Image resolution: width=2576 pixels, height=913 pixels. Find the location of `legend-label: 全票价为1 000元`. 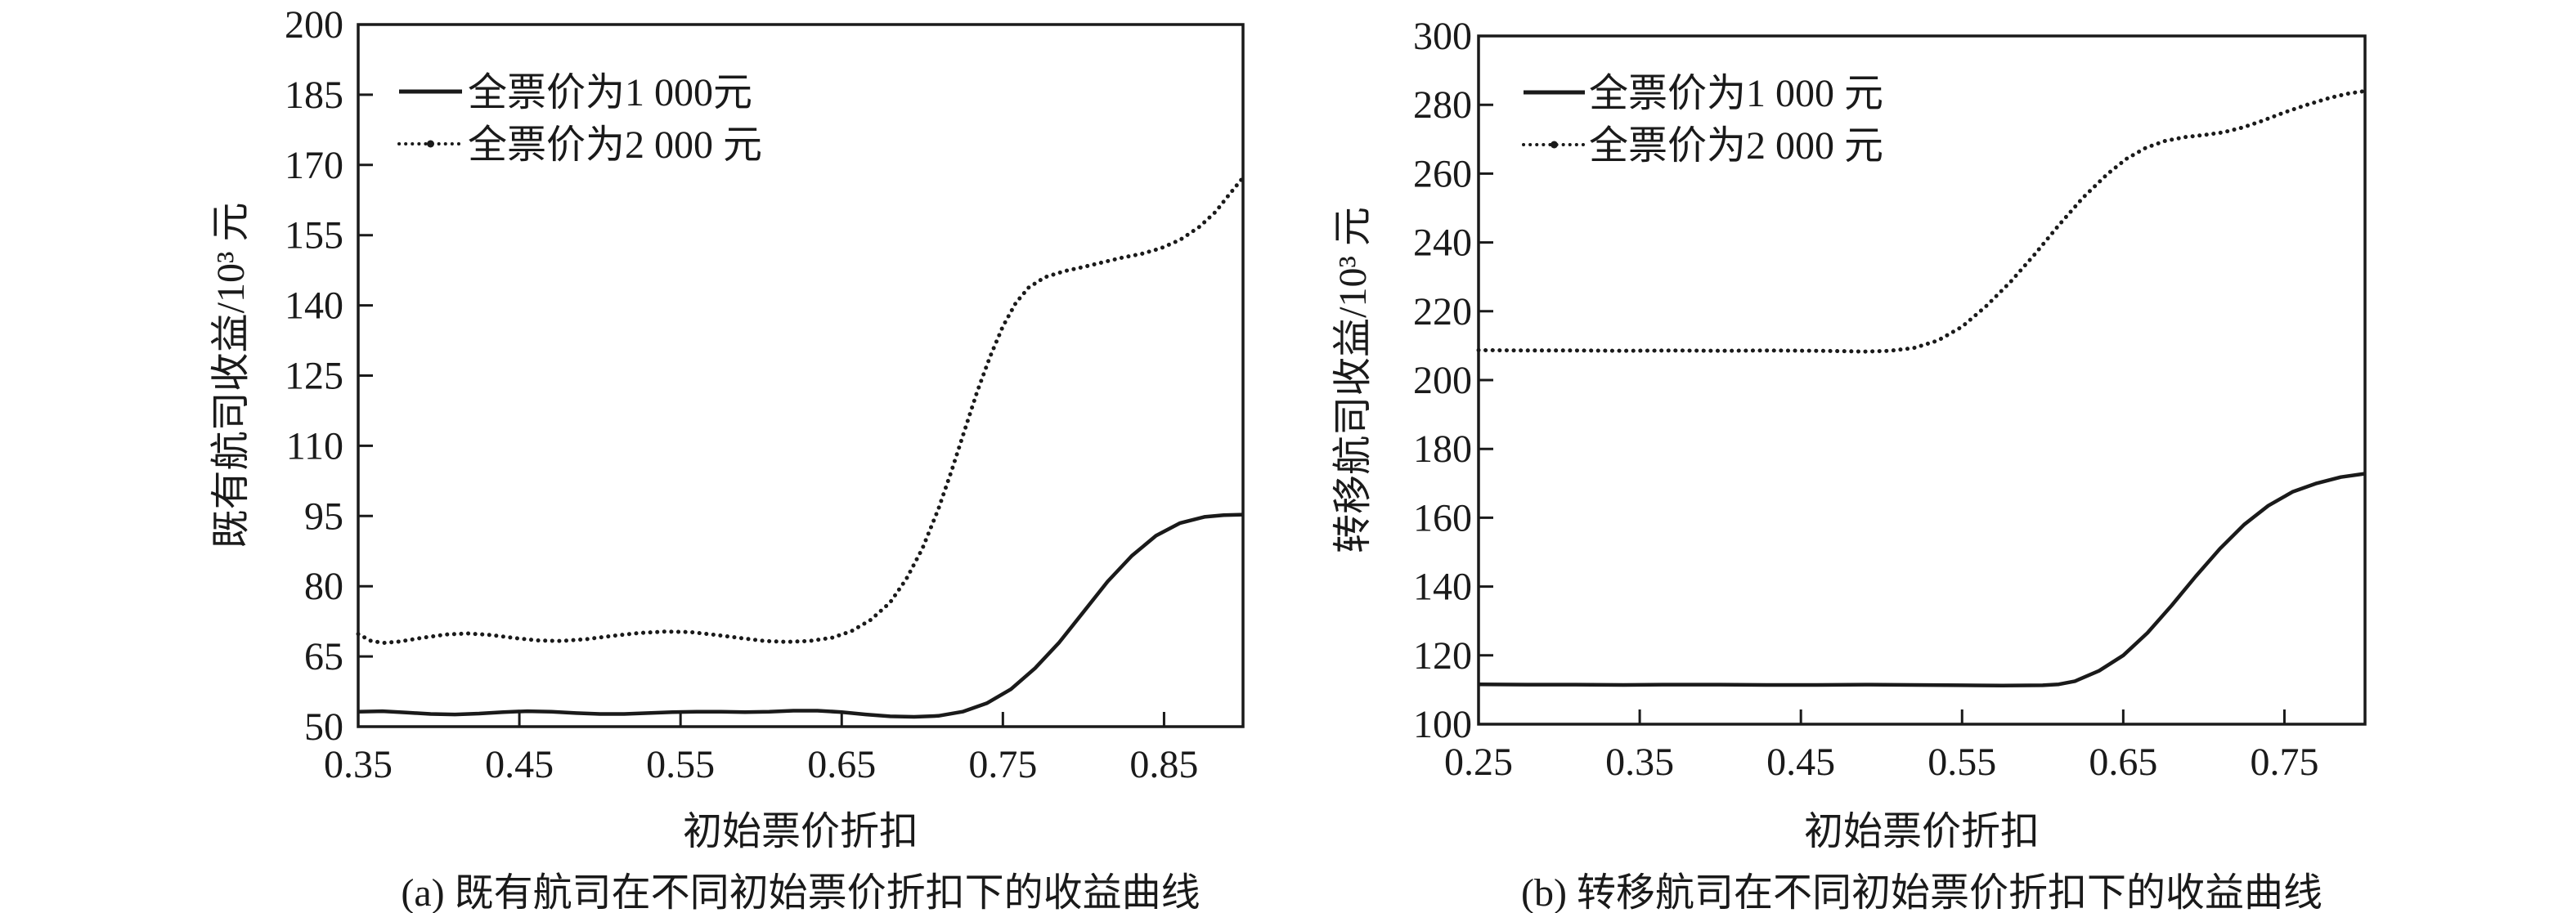

legend-label: 全票价为1 000元 is located at coordinates (610, 92).